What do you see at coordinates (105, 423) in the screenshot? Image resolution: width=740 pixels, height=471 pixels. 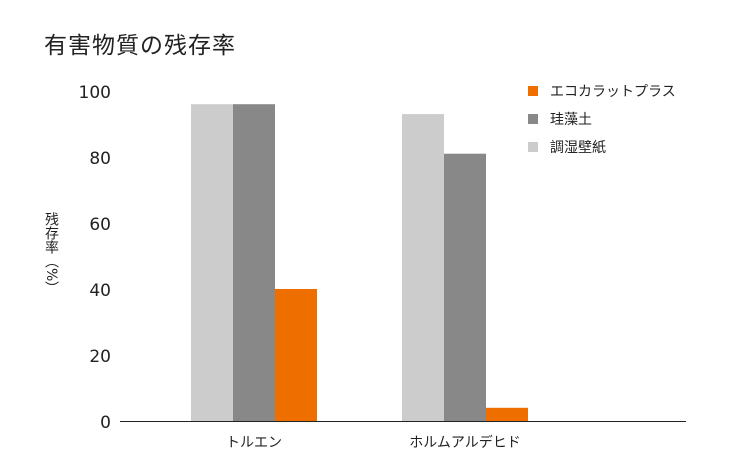 I see `y-tick-label: 0` at bounding box center [105, 423].